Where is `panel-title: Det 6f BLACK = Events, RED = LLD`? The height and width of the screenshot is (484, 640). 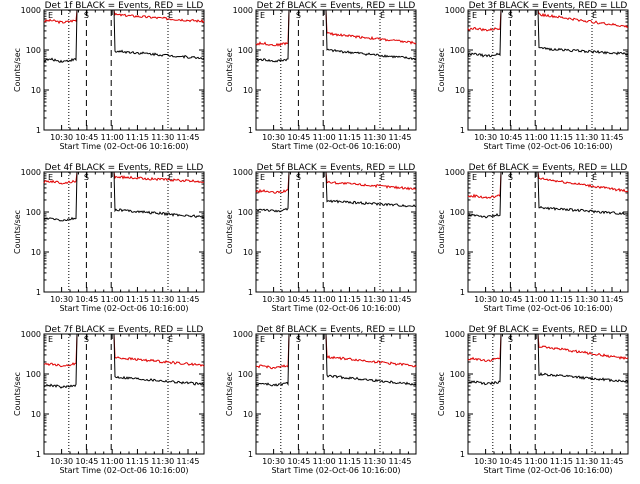
panel-title: Det 6f BLACK = Events, RED = LLD is located at coordinates (548, 168).